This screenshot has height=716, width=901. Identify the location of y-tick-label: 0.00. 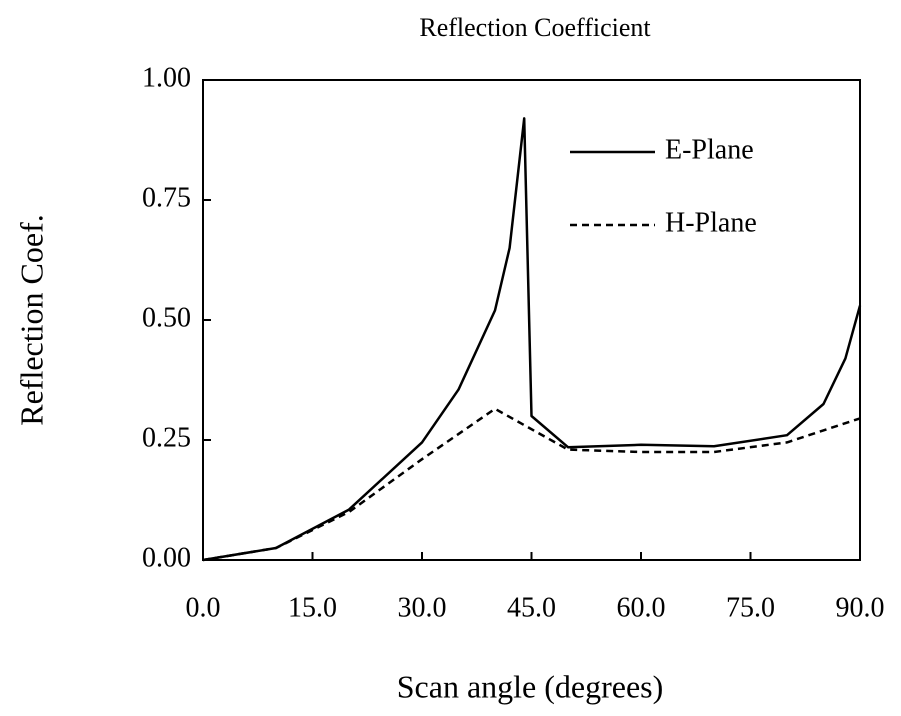
(166, 557).